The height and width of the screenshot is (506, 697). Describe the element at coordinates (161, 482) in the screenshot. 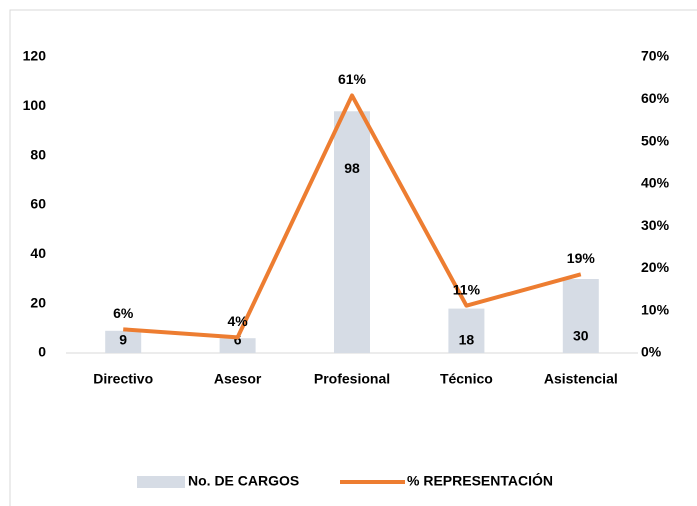

I see `legend-swatch` at that location.